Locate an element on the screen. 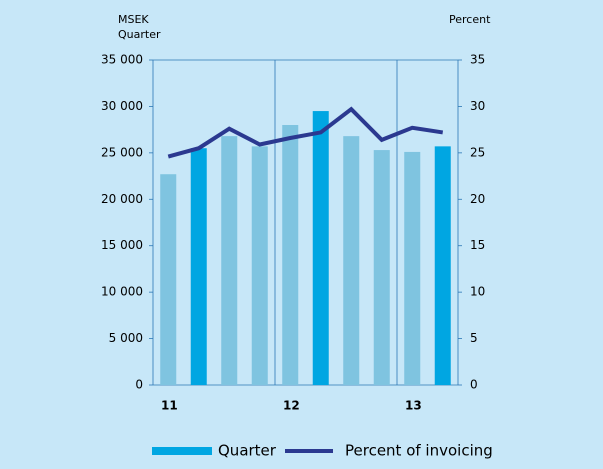 The width and height of the screenshot is (603, 469). y2-axis-label: Percent is located at coordinates (470, 19).